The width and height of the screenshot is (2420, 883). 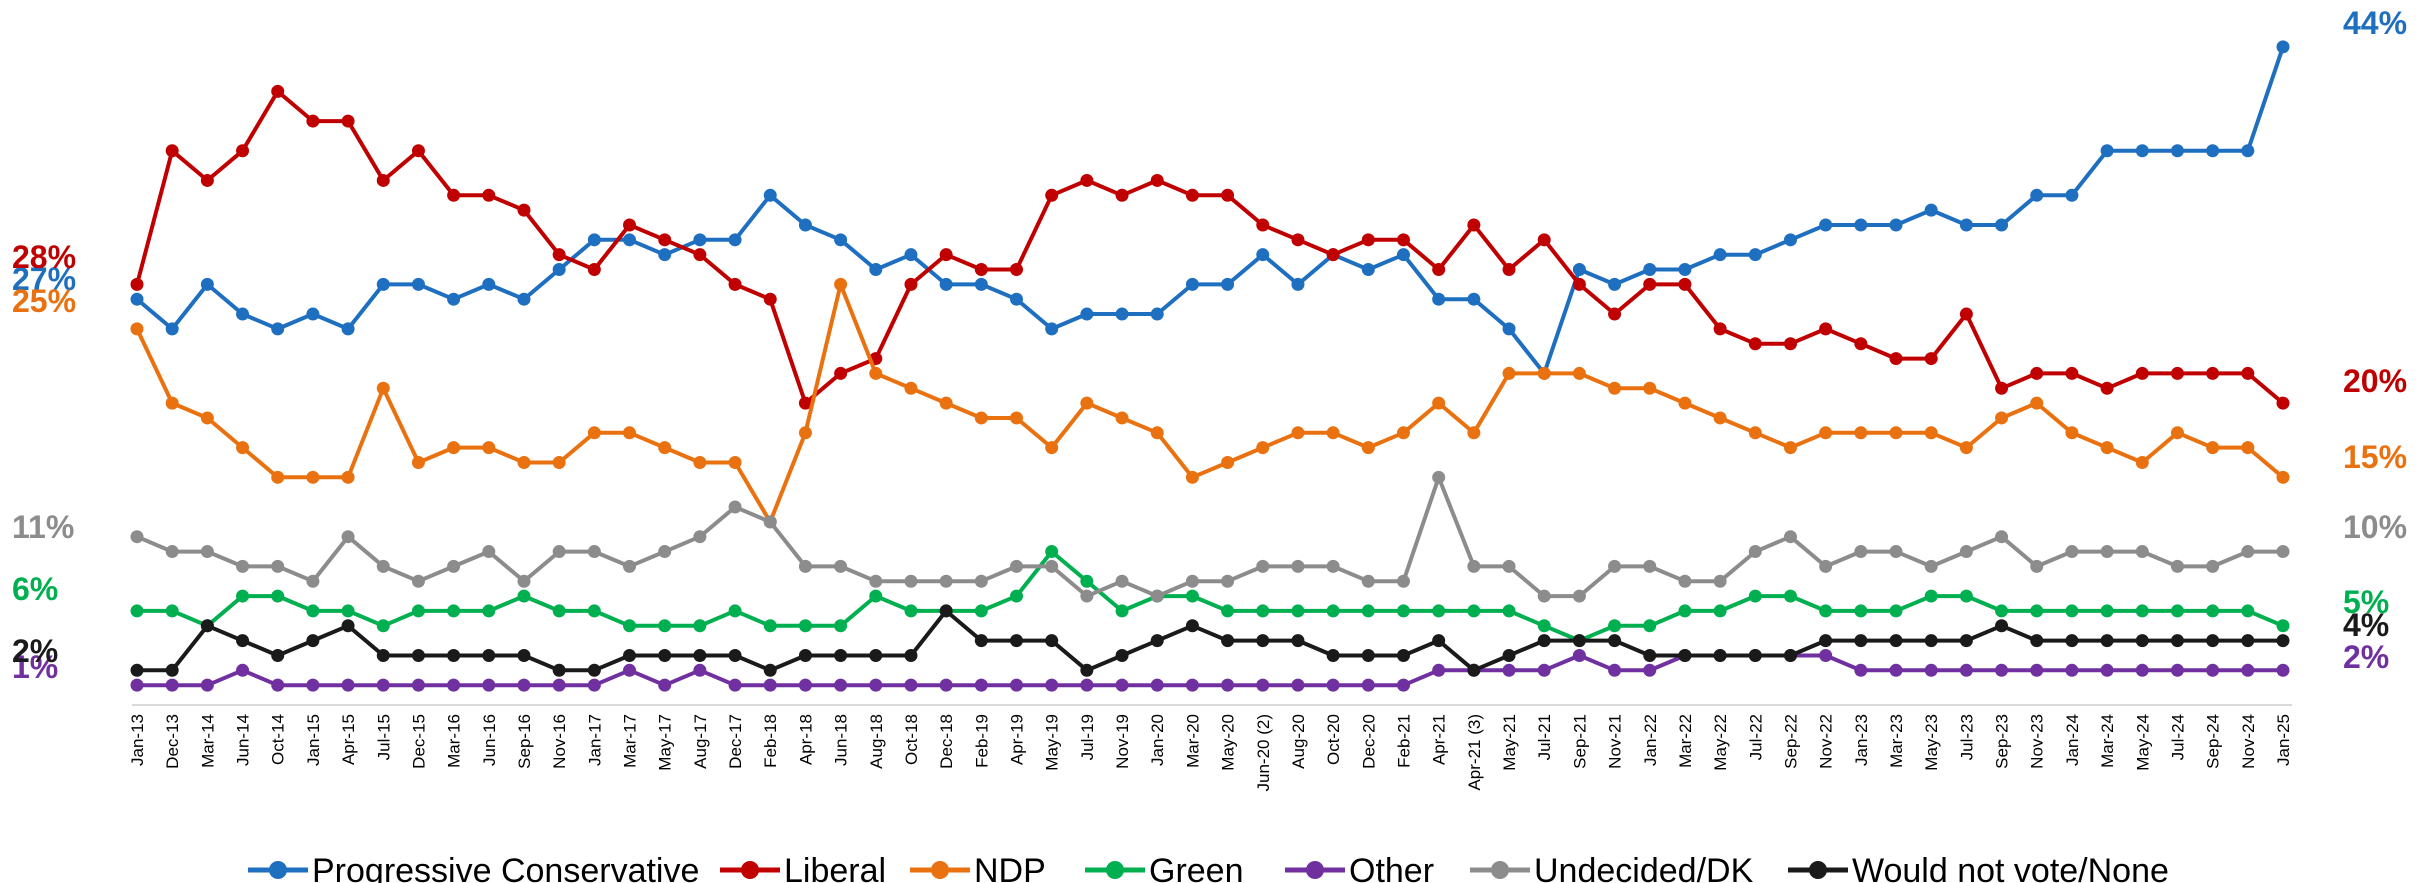 What do you see at coordinates (1210, 596) in the screenshot?
I see `series-green` at bounding box center [1210, 596].